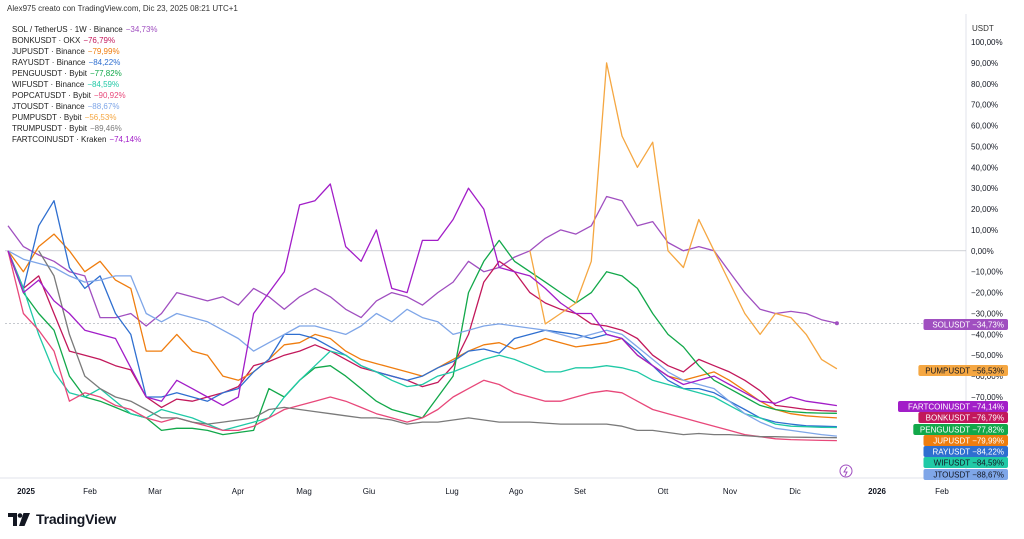  Describe the element at coordinates (956, 407) in the screenshot. I see `price-tag-label: FARTCOINUSDT −74,14%` at that location.